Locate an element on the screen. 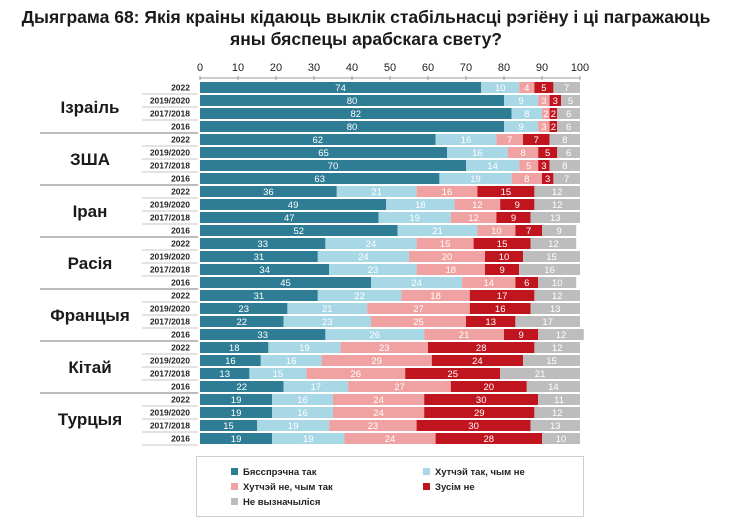  data-label: 26 is located at coordinates (375, 335).